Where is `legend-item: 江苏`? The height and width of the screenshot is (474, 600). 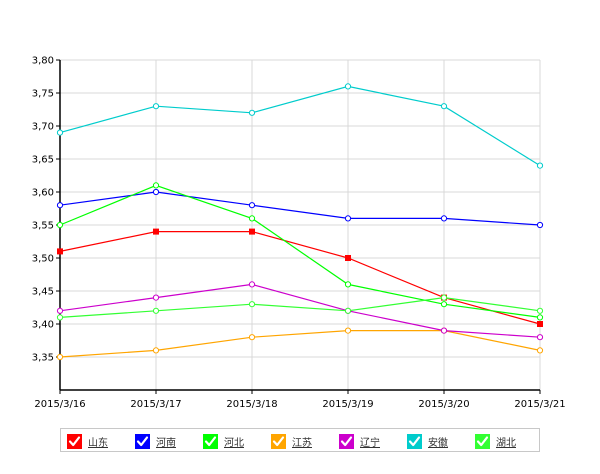
legend-item: 江苏 is located at coordinates (291, 441).